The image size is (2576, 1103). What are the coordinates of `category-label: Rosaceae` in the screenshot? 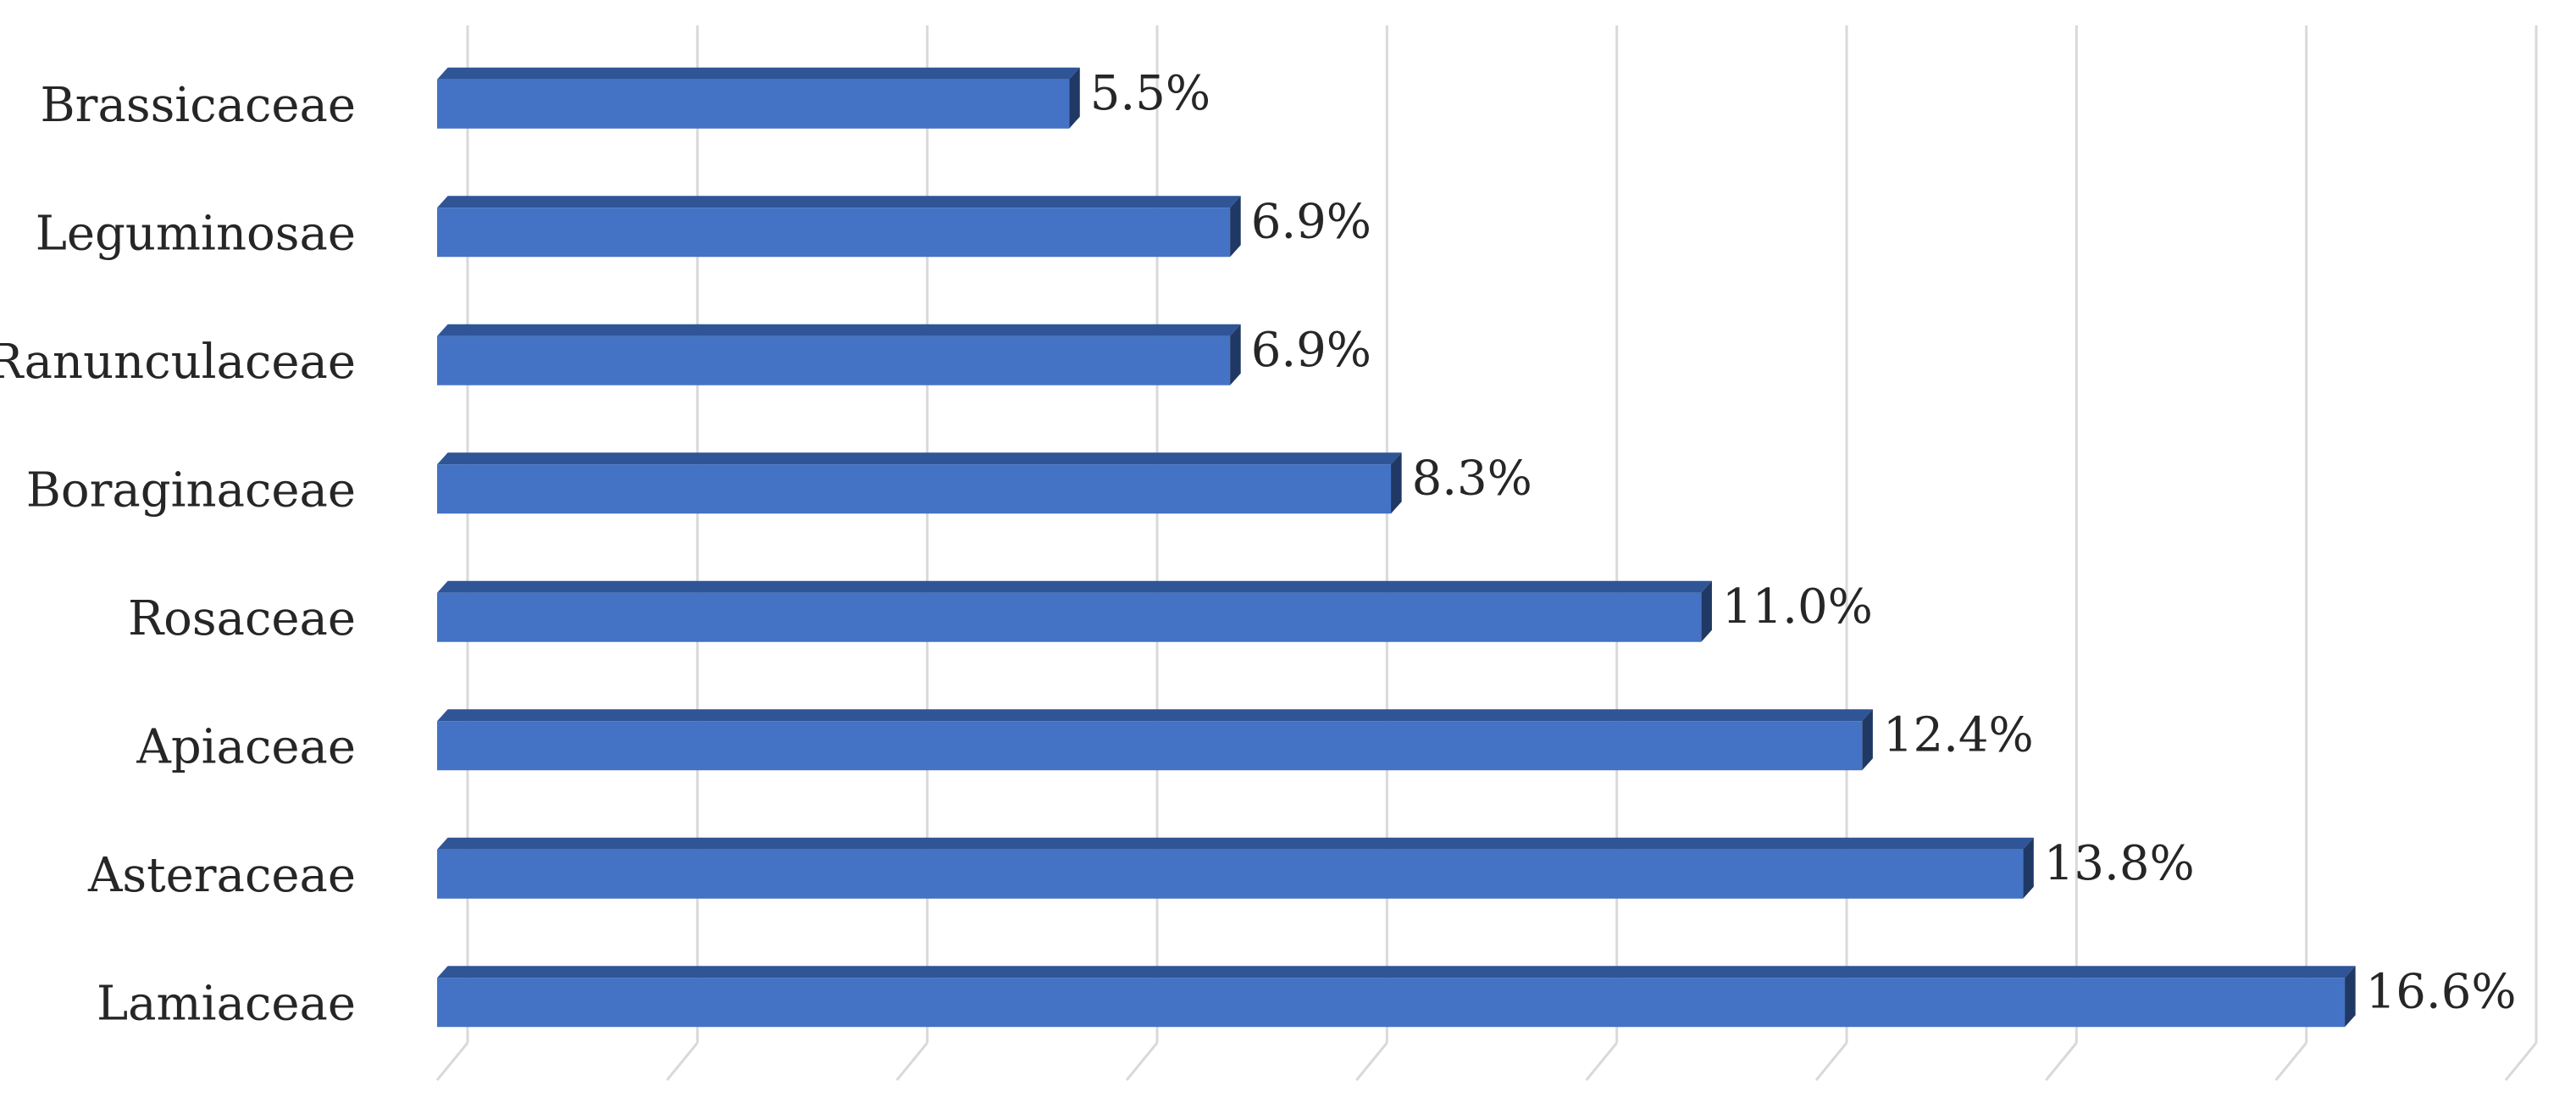 It's located at (242, 618).